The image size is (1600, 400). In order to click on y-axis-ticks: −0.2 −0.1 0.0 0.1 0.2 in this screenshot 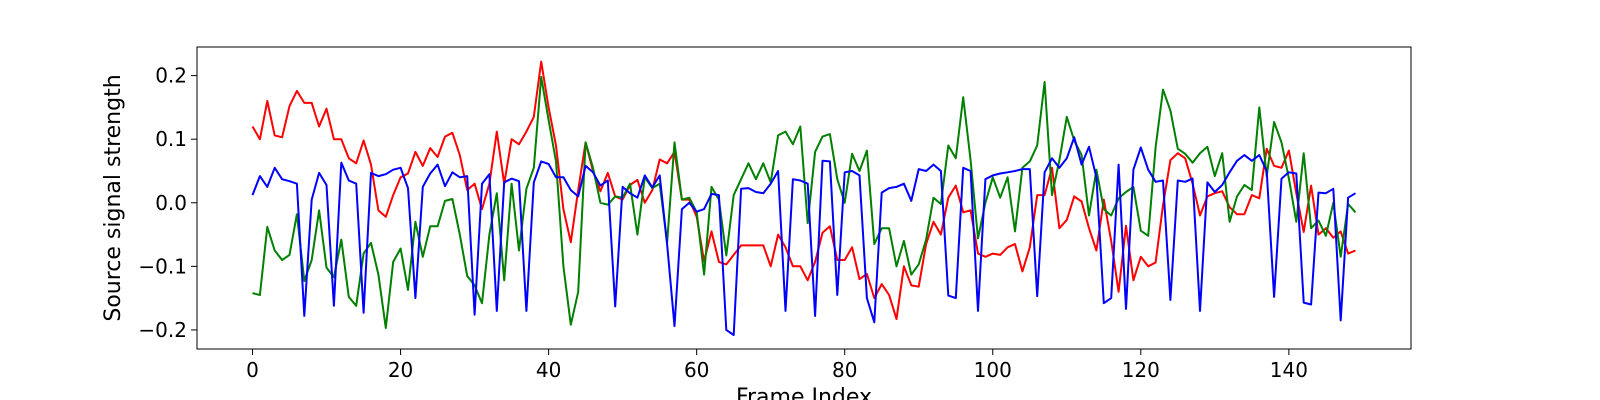, I will do `click(167, 203)`.